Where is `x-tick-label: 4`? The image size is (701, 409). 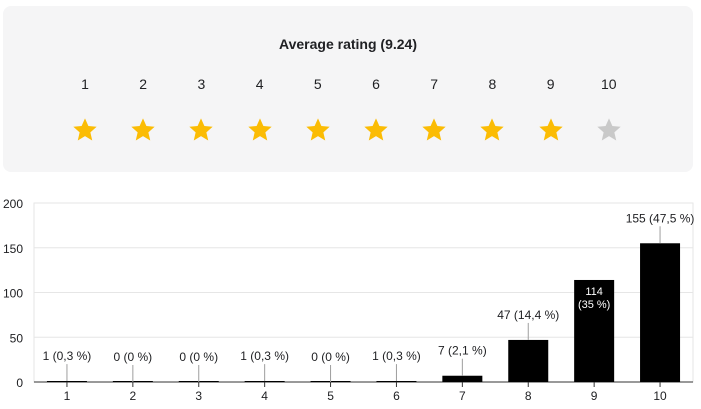 x-tick-label: 4 is located at coordinates (264, 396).